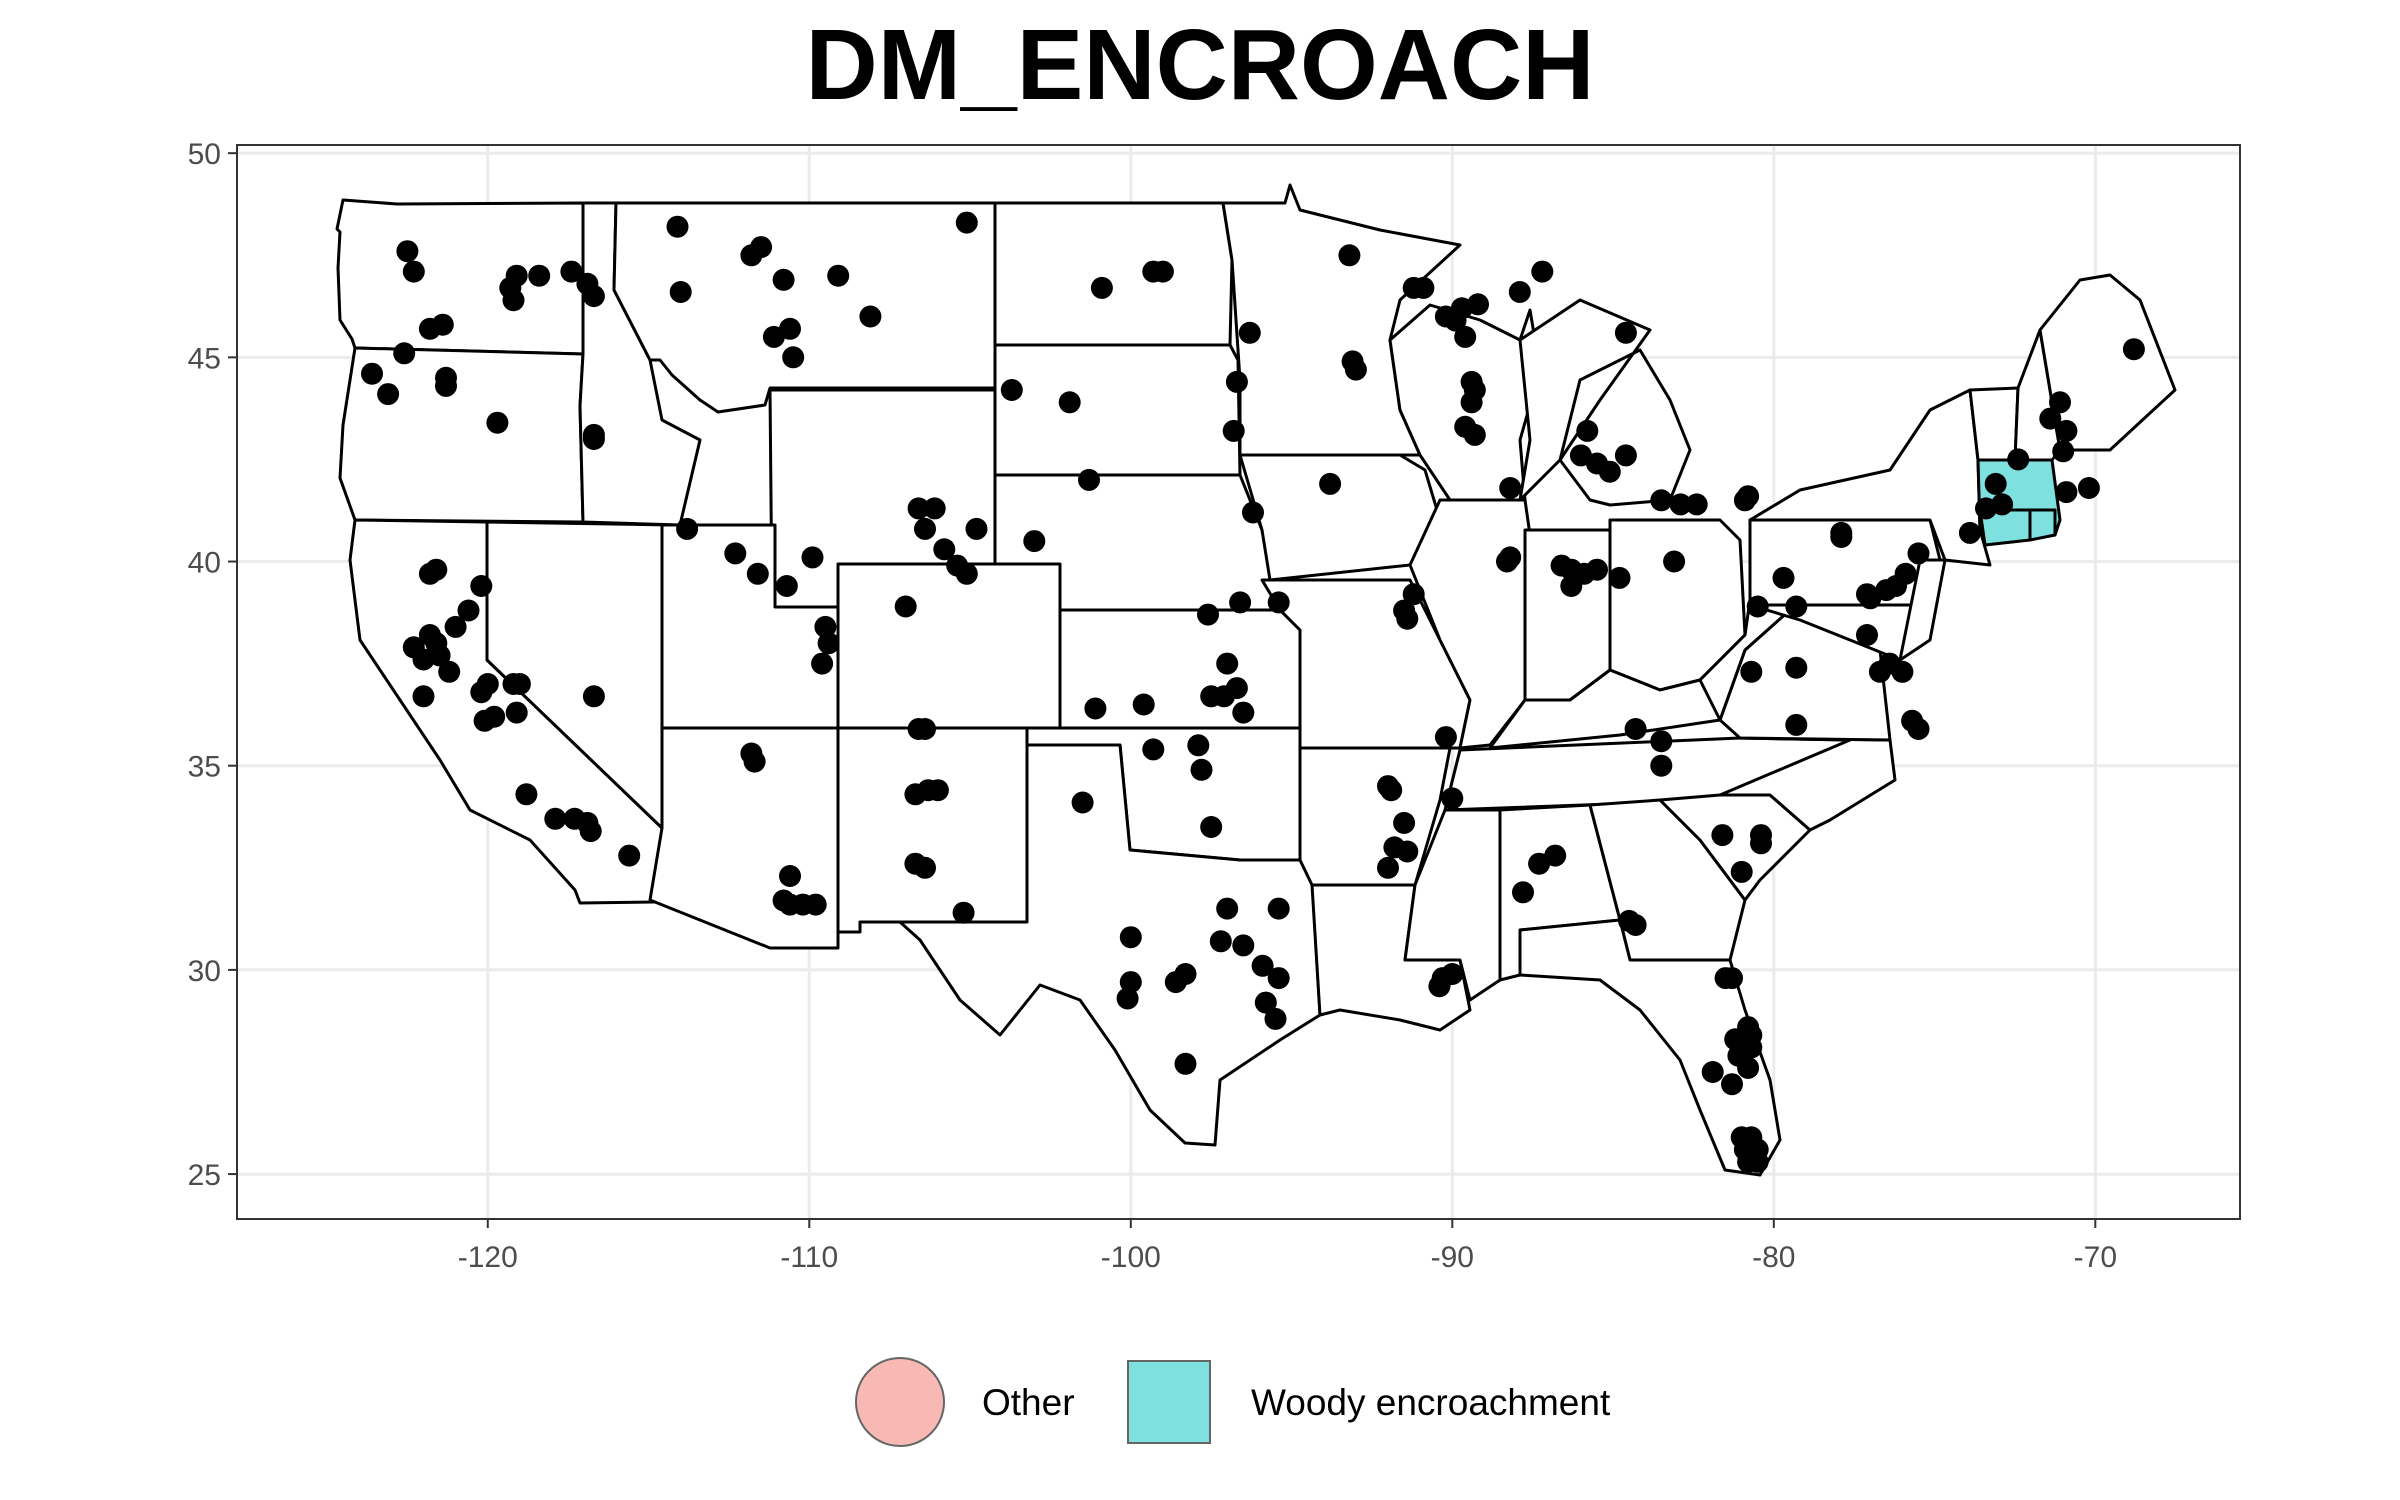 The width and height of the screenshot is (2400, 1500). Describe the element at coordinates (1835, 632) in the screenshot. I see `state-maryland` at that location.